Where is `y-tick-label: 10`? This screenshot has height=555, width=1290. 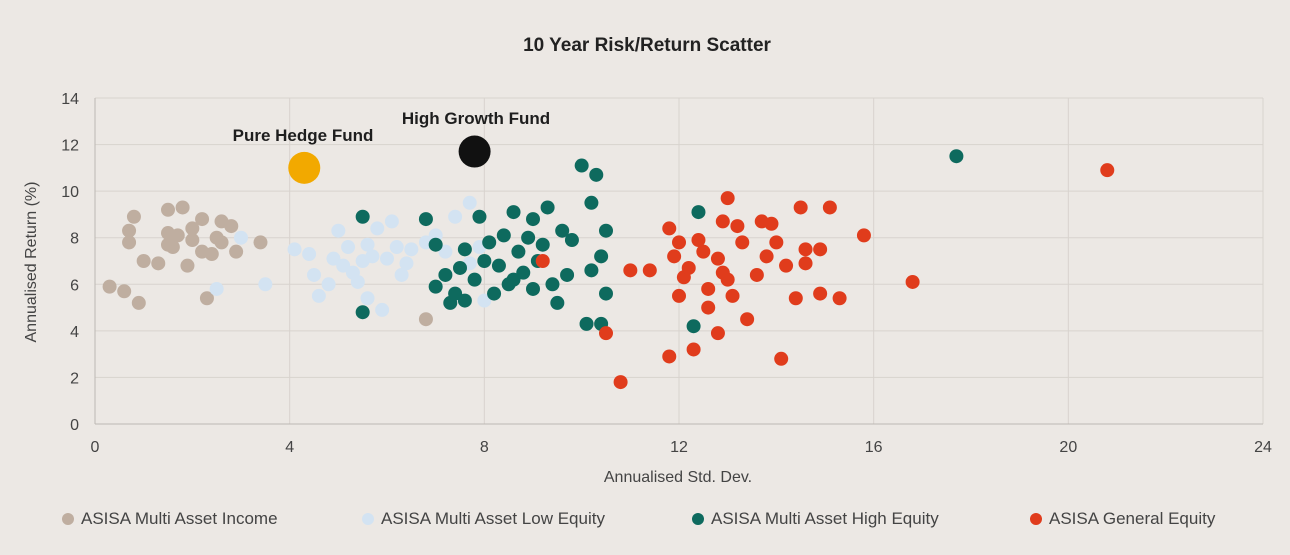
y-tick-label: 10 is located at coordinates (70, 192).